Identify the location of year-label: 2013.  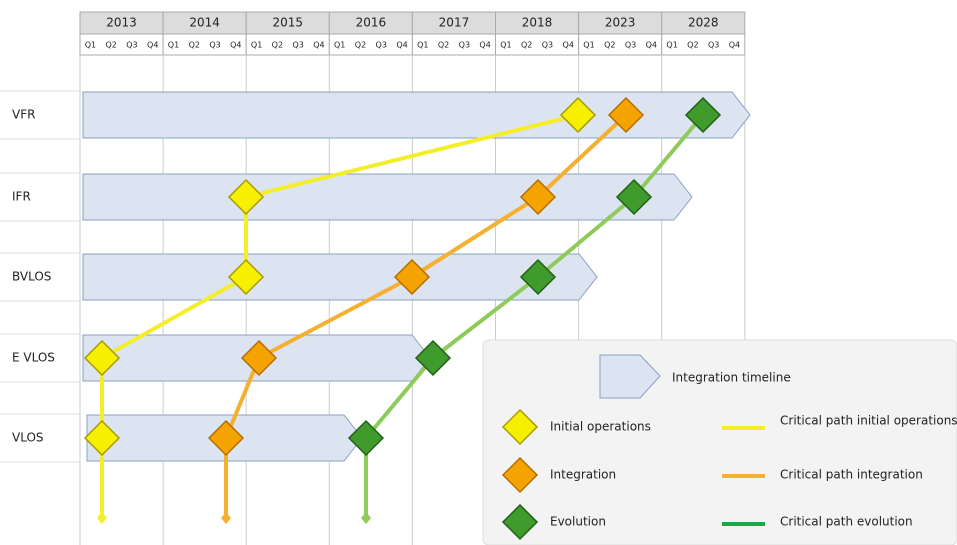
(121, 23).